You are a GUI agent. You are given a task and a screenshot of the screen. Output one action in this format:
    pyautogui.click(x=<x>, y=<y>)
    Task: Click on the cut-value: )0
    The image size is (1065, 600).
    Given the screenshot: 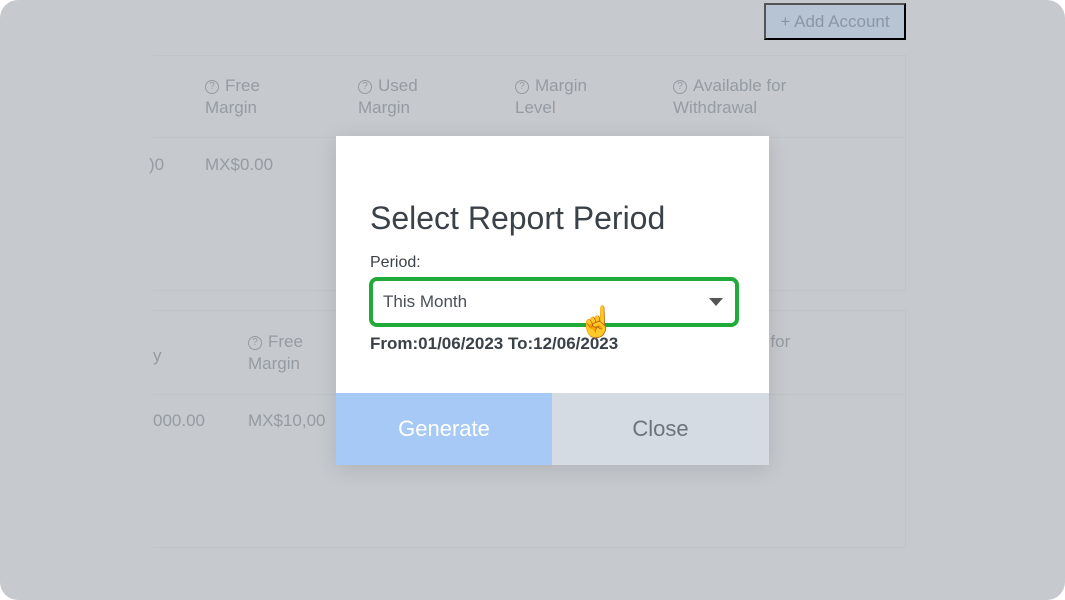 What is the action you would take?
    pyautogui.click(x=157, y=164)
    